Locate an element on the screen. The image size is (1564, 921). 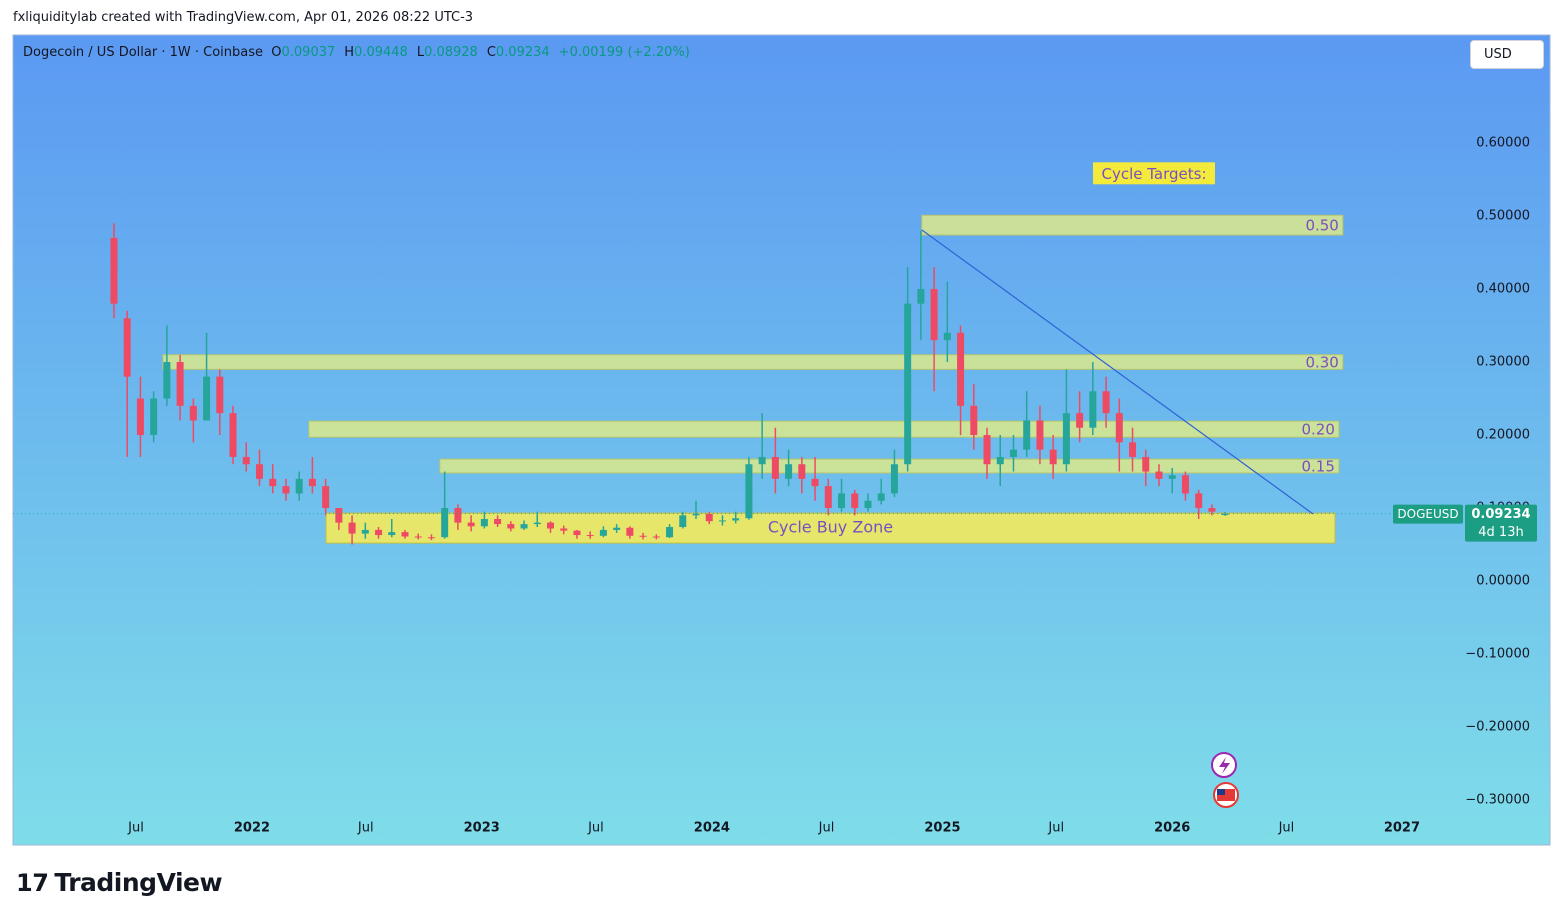
symbol-title: Dogecoin / US Dollar · 1W · Coinbase is located at coordinates (143, 52).